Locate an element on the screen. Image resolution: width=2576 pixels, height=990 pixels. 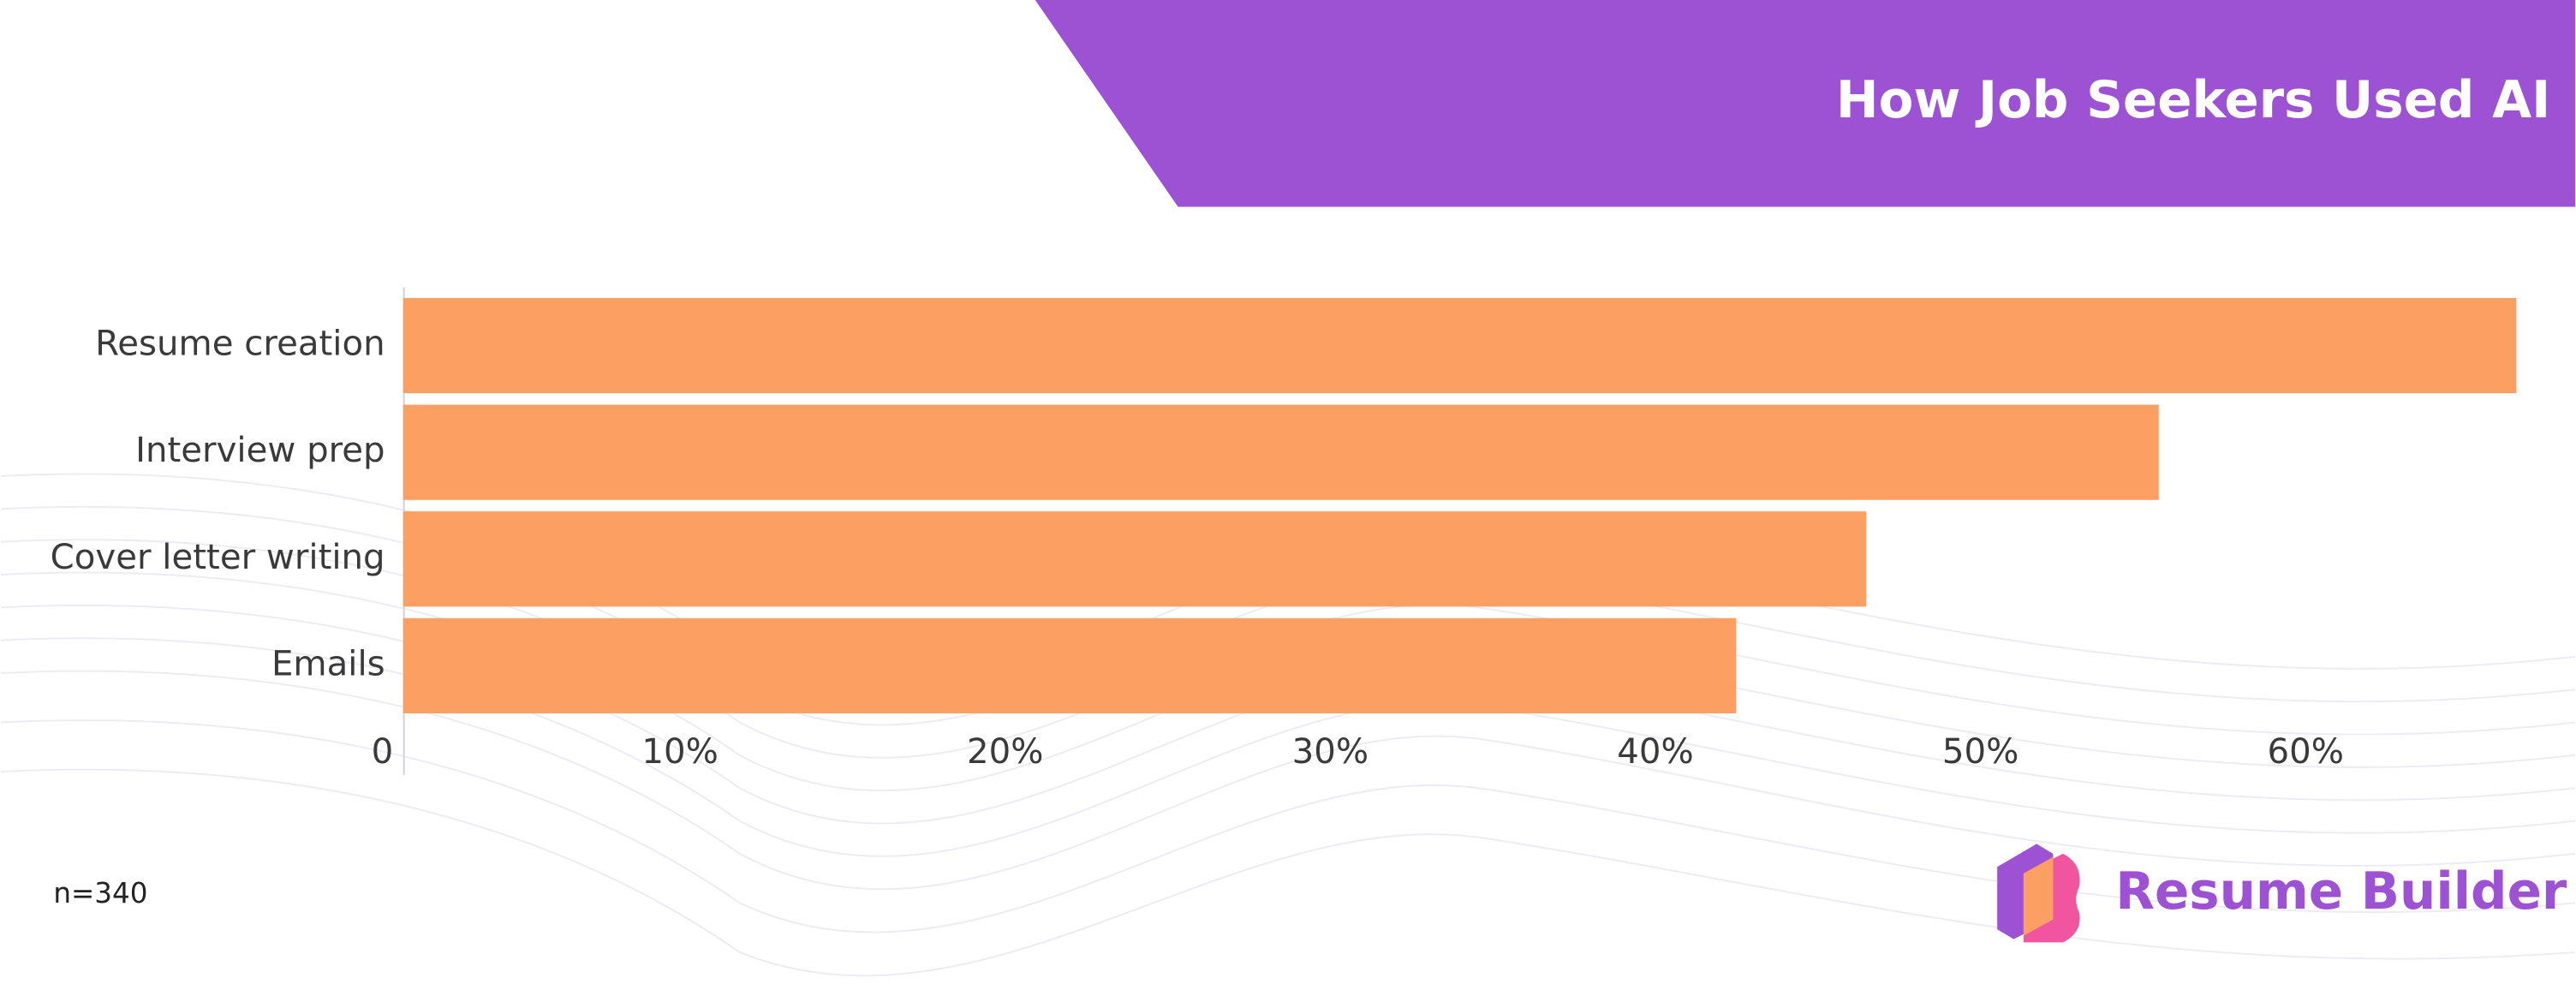
brand-name: Resume Builder is located at coordinates (2341, 891).